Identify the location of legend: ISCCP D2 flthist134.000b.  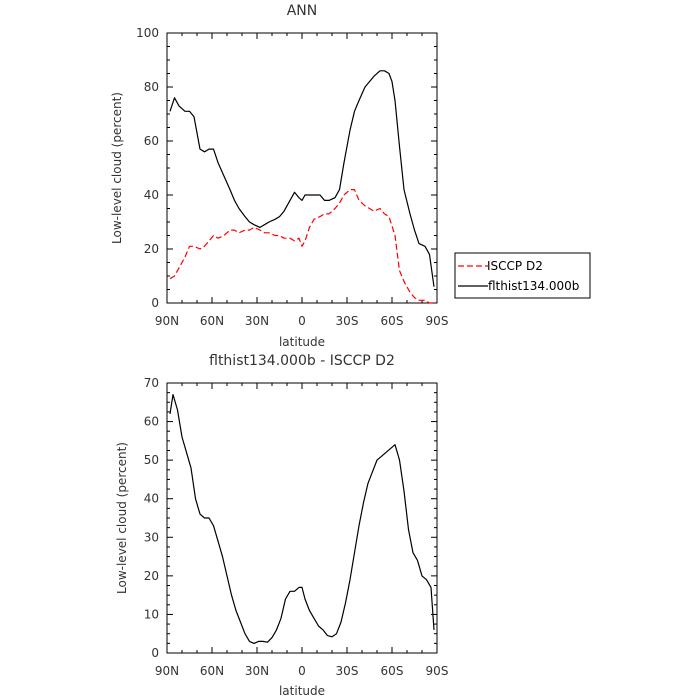
(522, 275).